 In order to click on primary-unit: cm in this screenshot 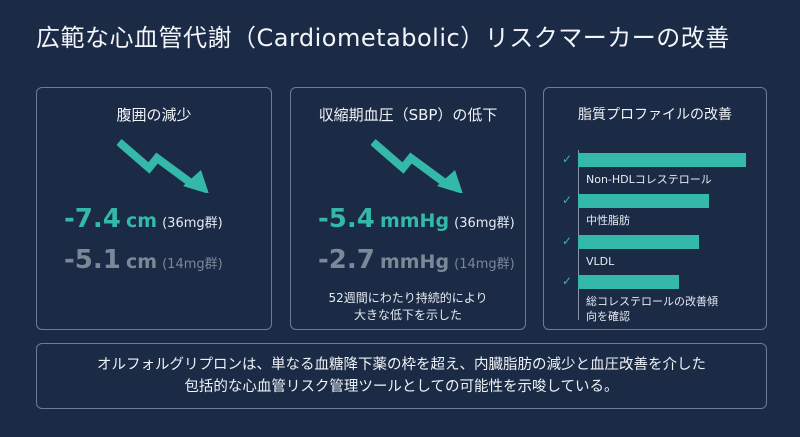, I will do `click(141, 221)`.